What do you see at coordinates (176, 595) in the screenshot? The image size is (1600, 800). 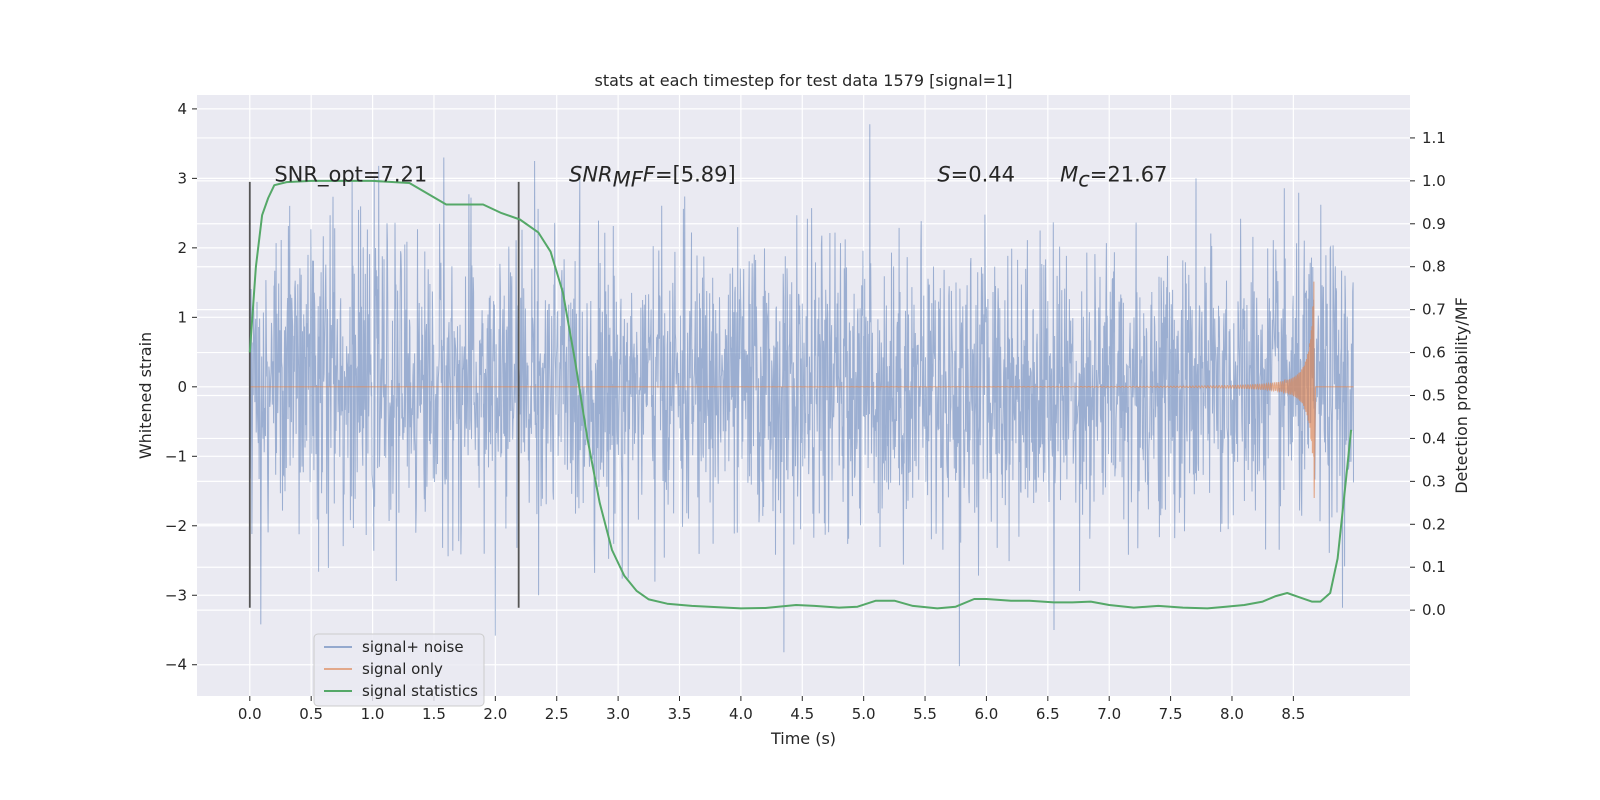 I see `y-tick-label: −3` at bounding box center [176, 595].